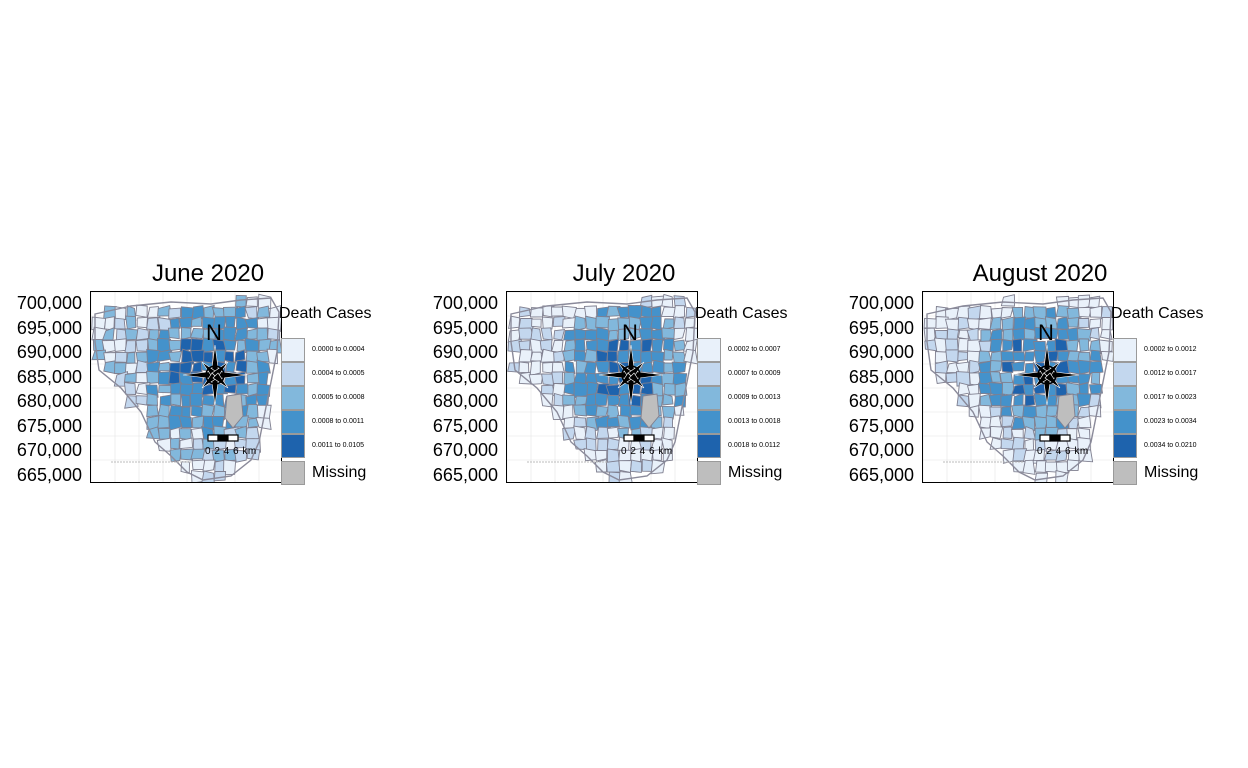  What do you see at coordinates (223, 438) in the screenshot?
I see `scale-bar` at bounding box center [223, 438].